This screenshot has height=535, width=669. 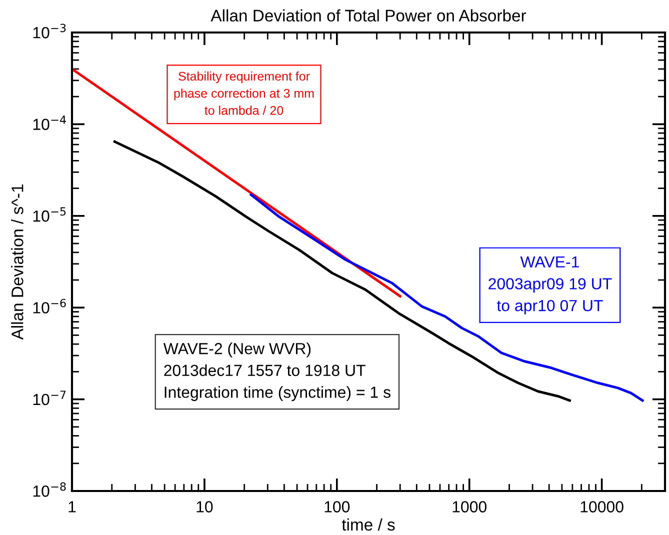 What do you see at coordinates (49, 489) in the screenshot?
I see `y-tick-label: 10$^{−8}$` at bounding box center [49, 489].